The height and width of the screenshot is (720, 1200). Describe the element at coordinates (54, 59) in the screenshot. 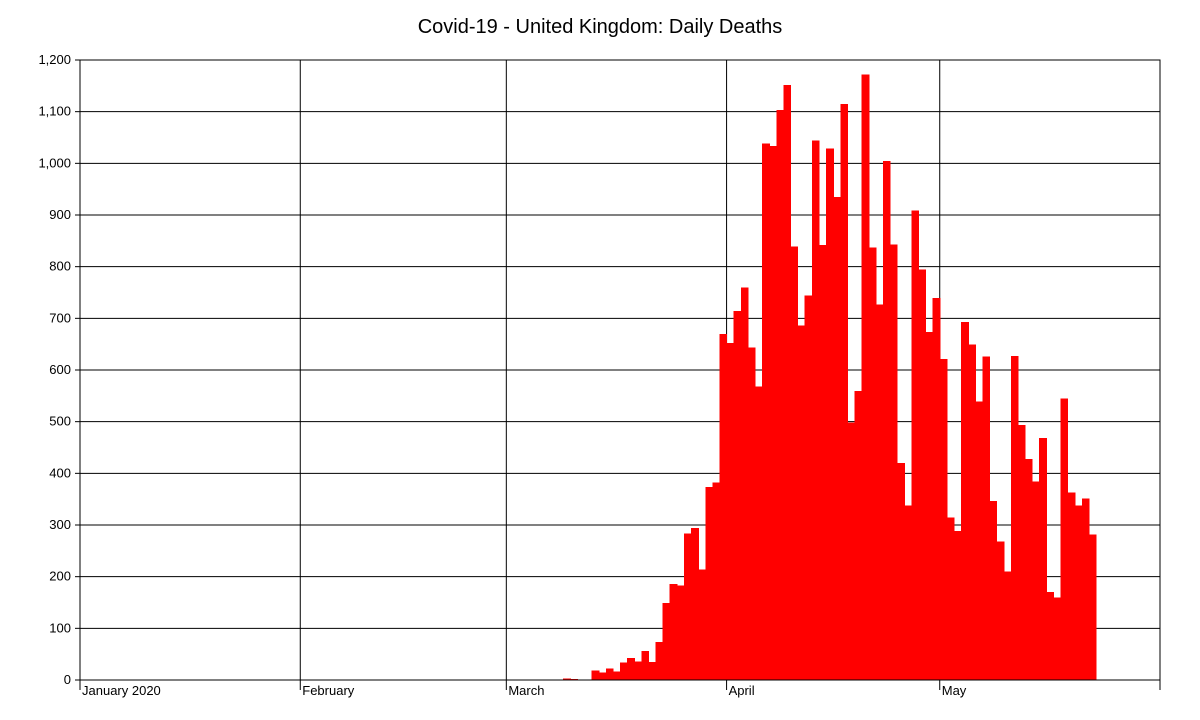

I see `y-tick-label: 1,200` at that location.